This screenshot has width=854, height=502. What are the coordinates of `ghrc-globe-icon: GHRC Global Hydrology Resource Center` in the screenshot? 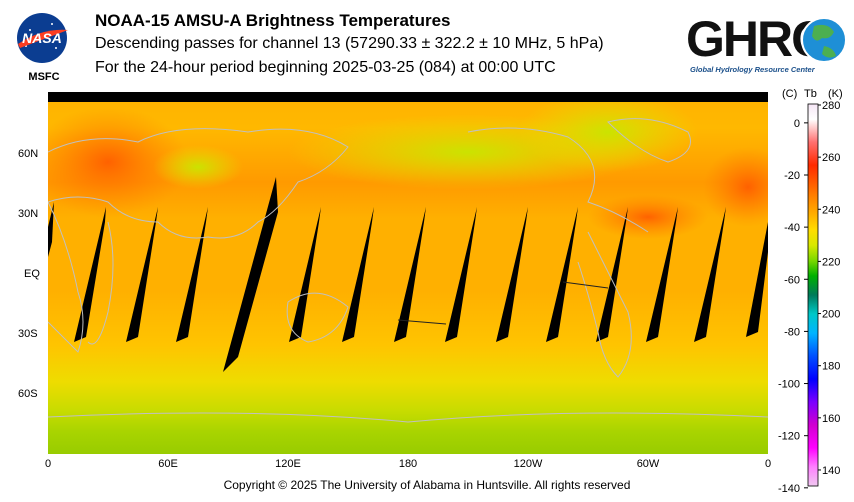 It's located at (766, 42).